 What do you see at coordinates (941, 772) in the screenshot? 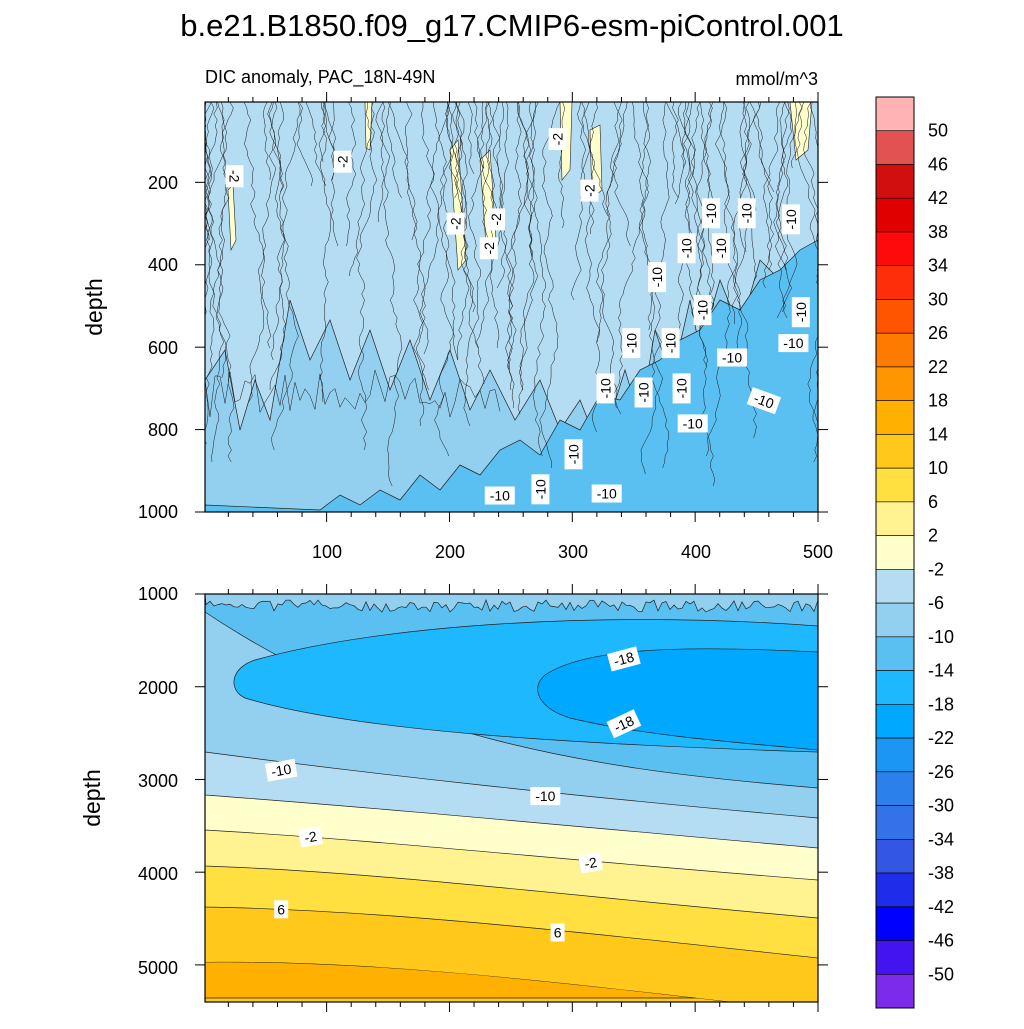
I see `colorbar-label: -26` at bounding box center [941, 772].